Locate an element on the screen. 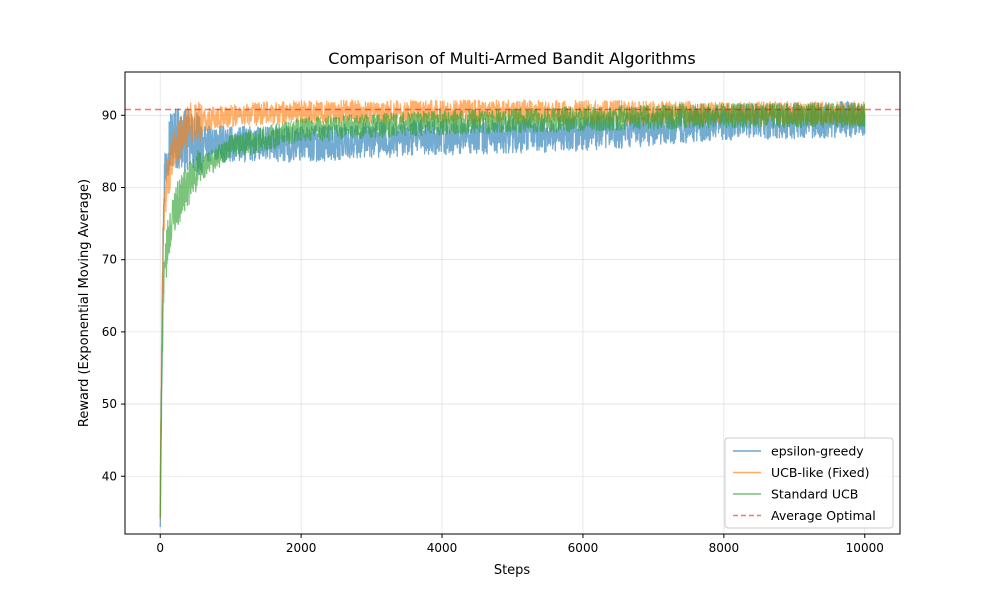 The image size is (1000, 604). x-tick-label: 0 is located at coordinates (160, 548).